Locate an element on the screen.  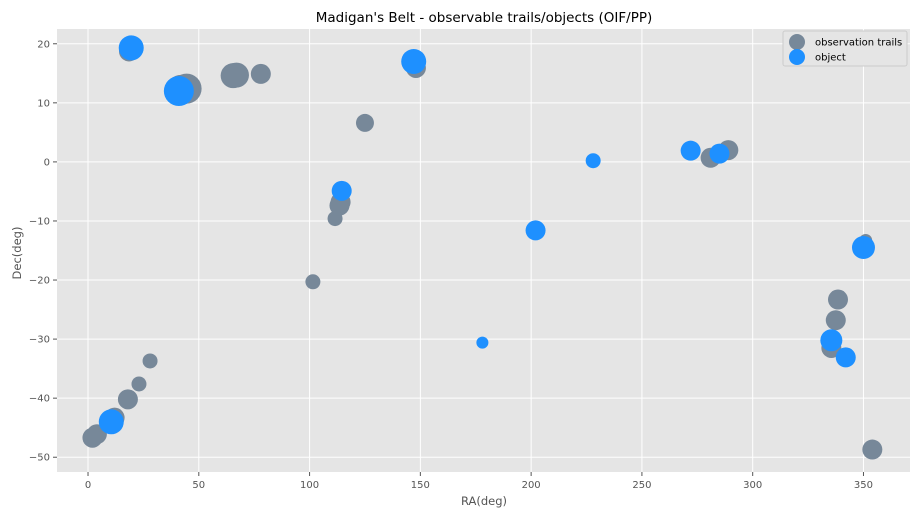
y-tick-label: −30 is located at coordinates (39, 340).